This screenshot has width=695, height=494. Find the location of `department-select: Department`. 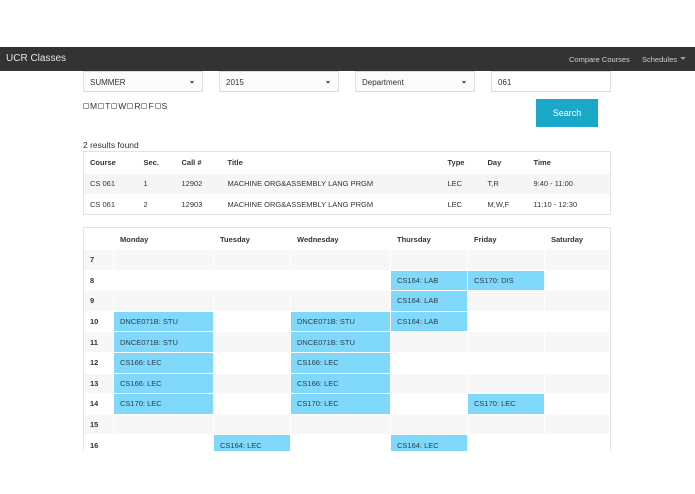

department-select: Department is located at coordinates (415, 81).